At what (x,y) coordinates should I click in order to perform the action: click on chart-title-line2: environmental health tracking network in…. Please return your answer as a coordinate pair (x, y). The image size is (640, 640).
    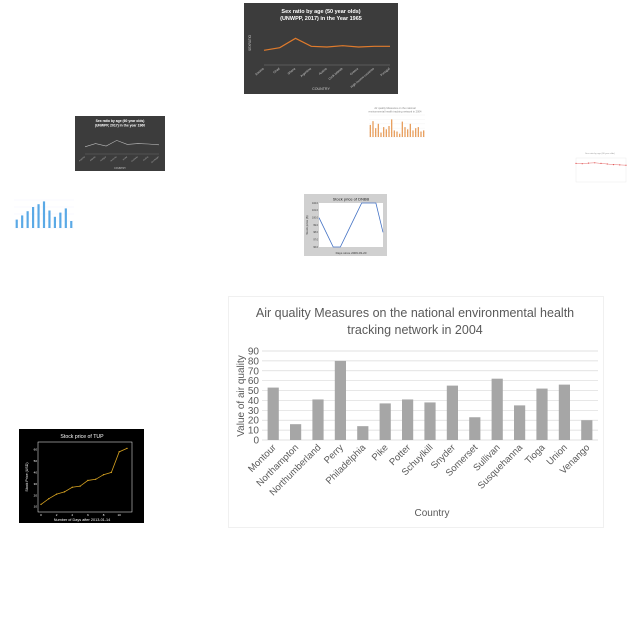
    Looking at the image, I should click on (395, 112).